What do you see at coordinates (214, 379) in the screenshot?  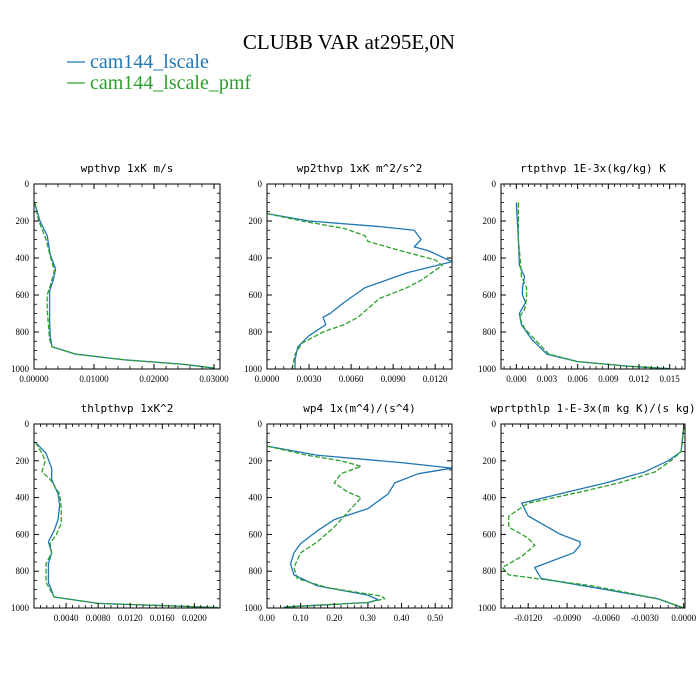 I see `x-tick-label: 0.03000` at bounding box center [214, 379].